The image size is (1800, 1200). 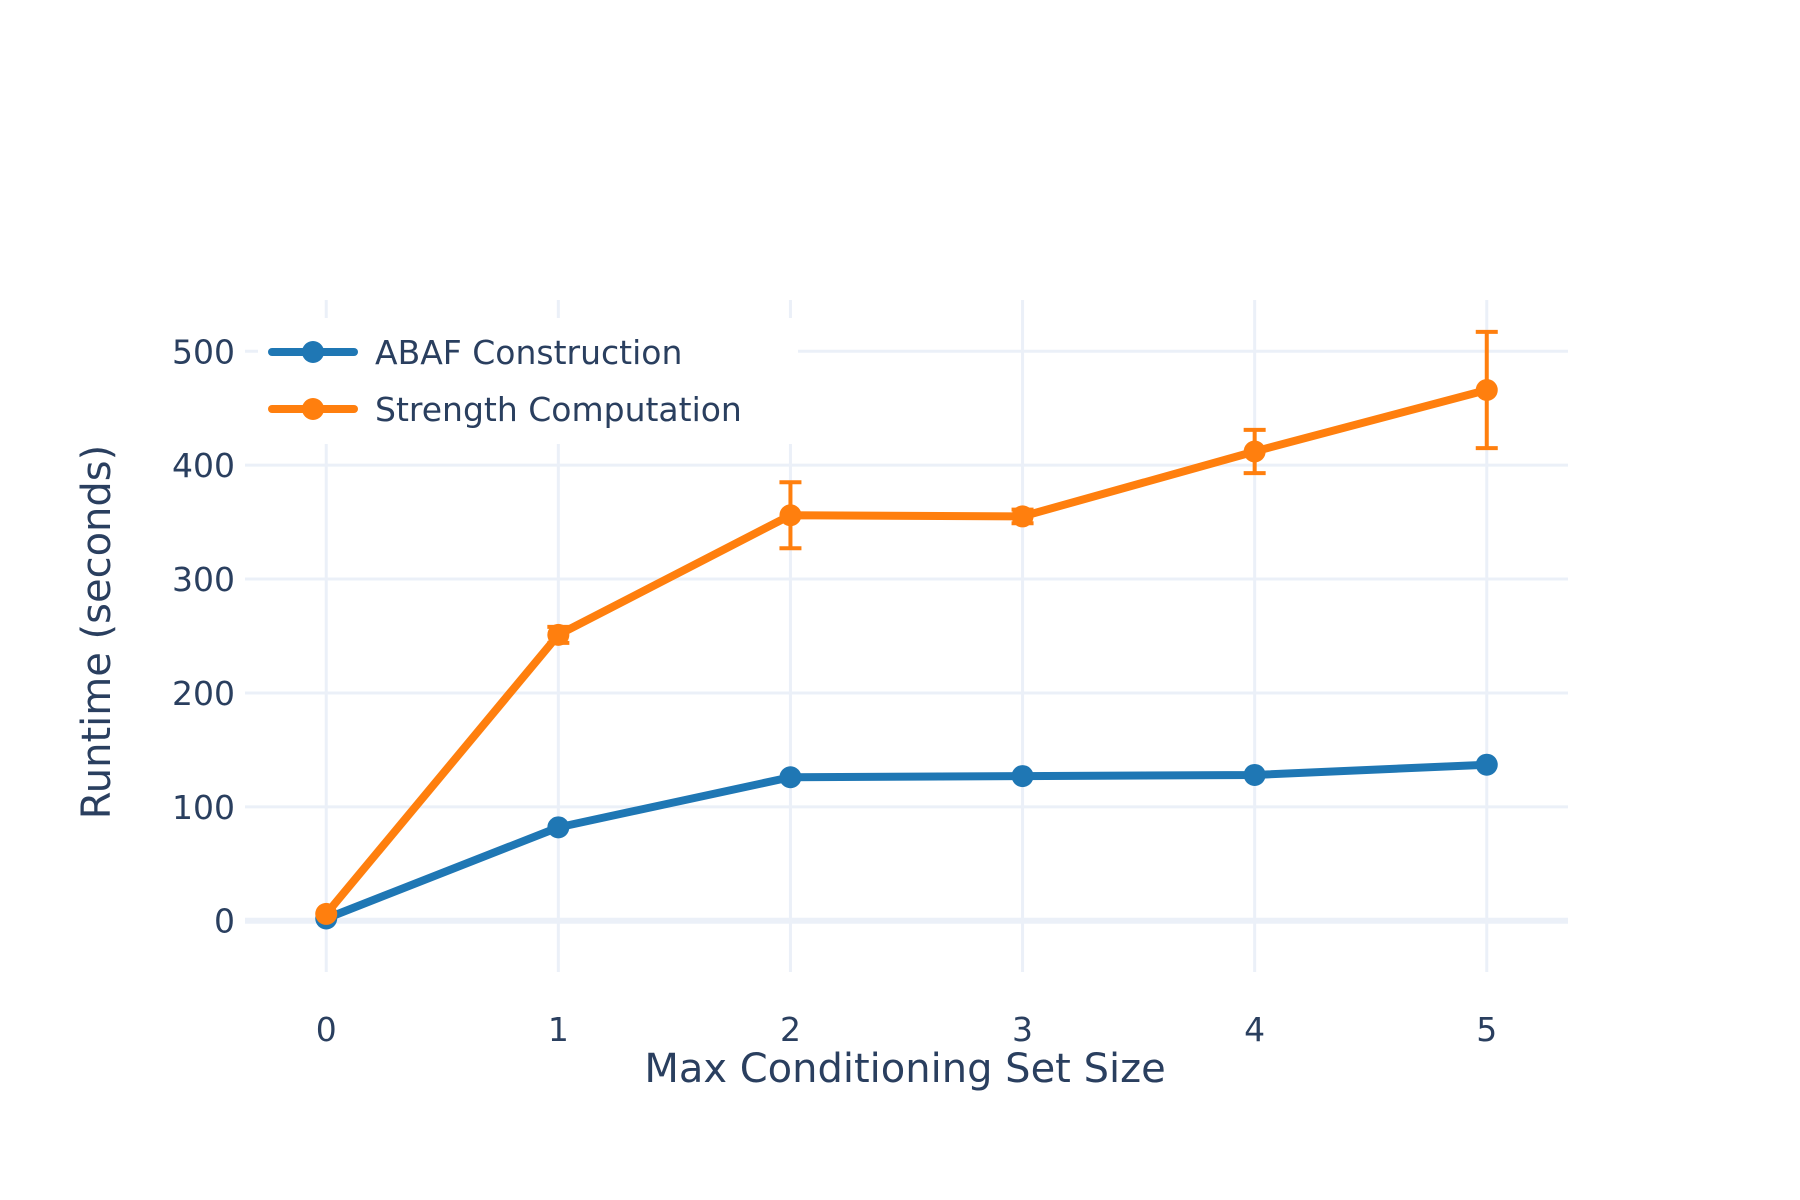 I want to click on legend-item-1: Strength Computation, so click(x=505, y=409).